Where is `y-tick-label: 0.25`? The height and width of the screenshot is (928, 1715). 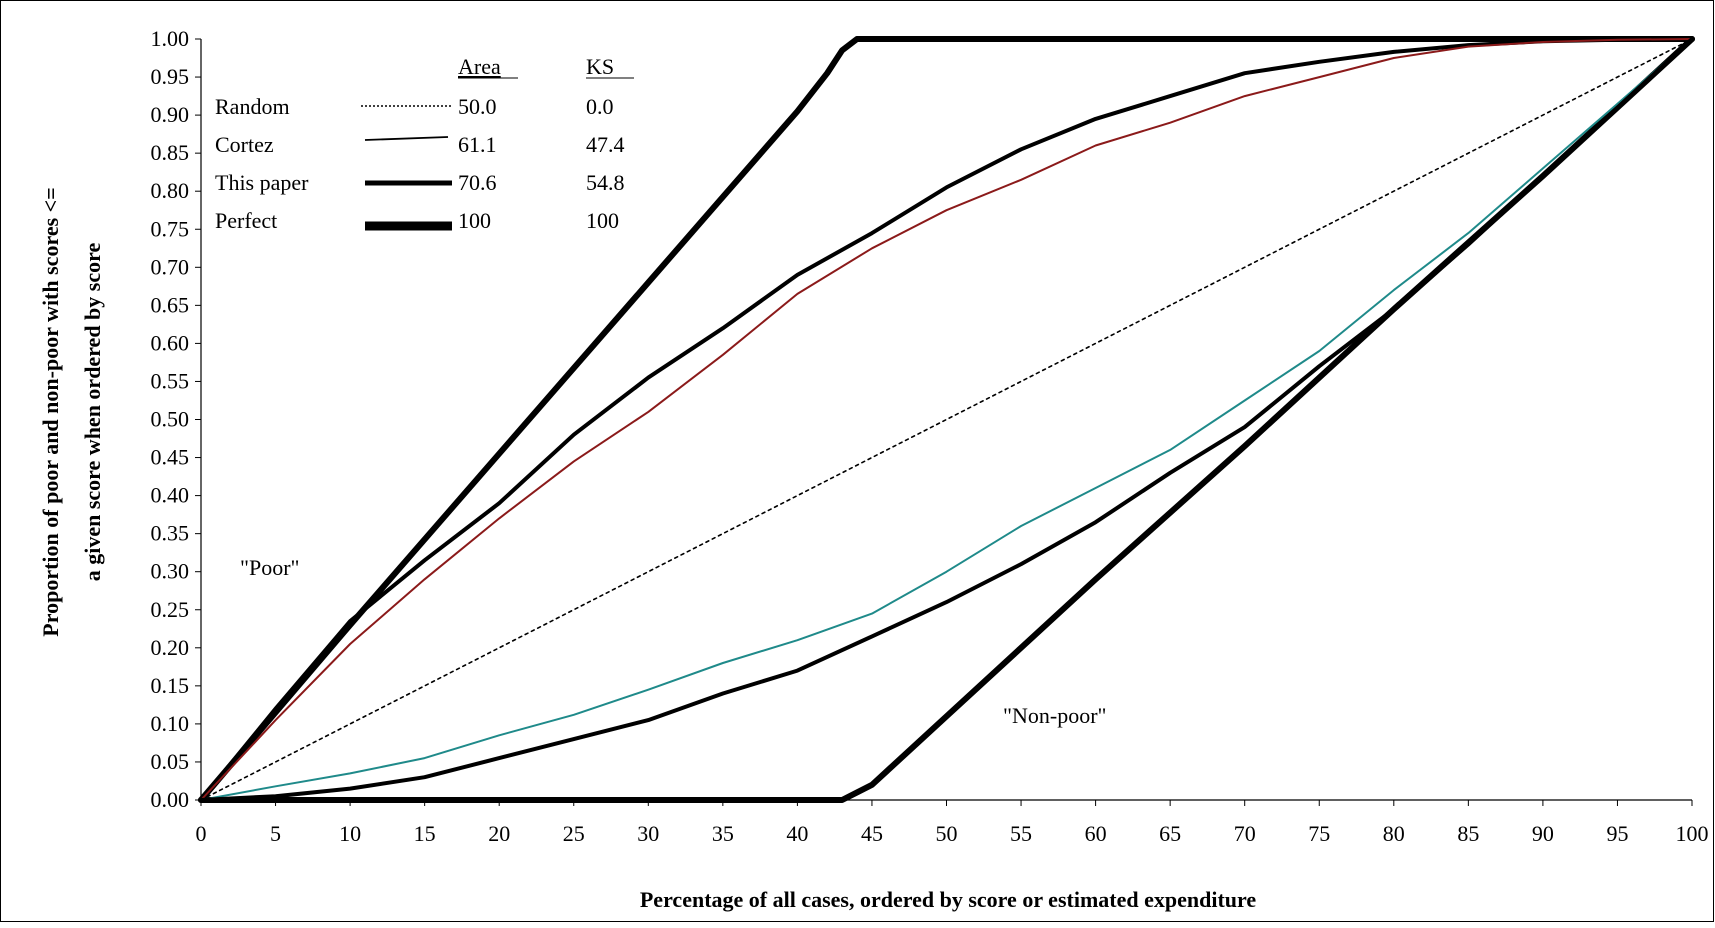
y-tick-label: 0.25 is located at coordinates (170, 609).